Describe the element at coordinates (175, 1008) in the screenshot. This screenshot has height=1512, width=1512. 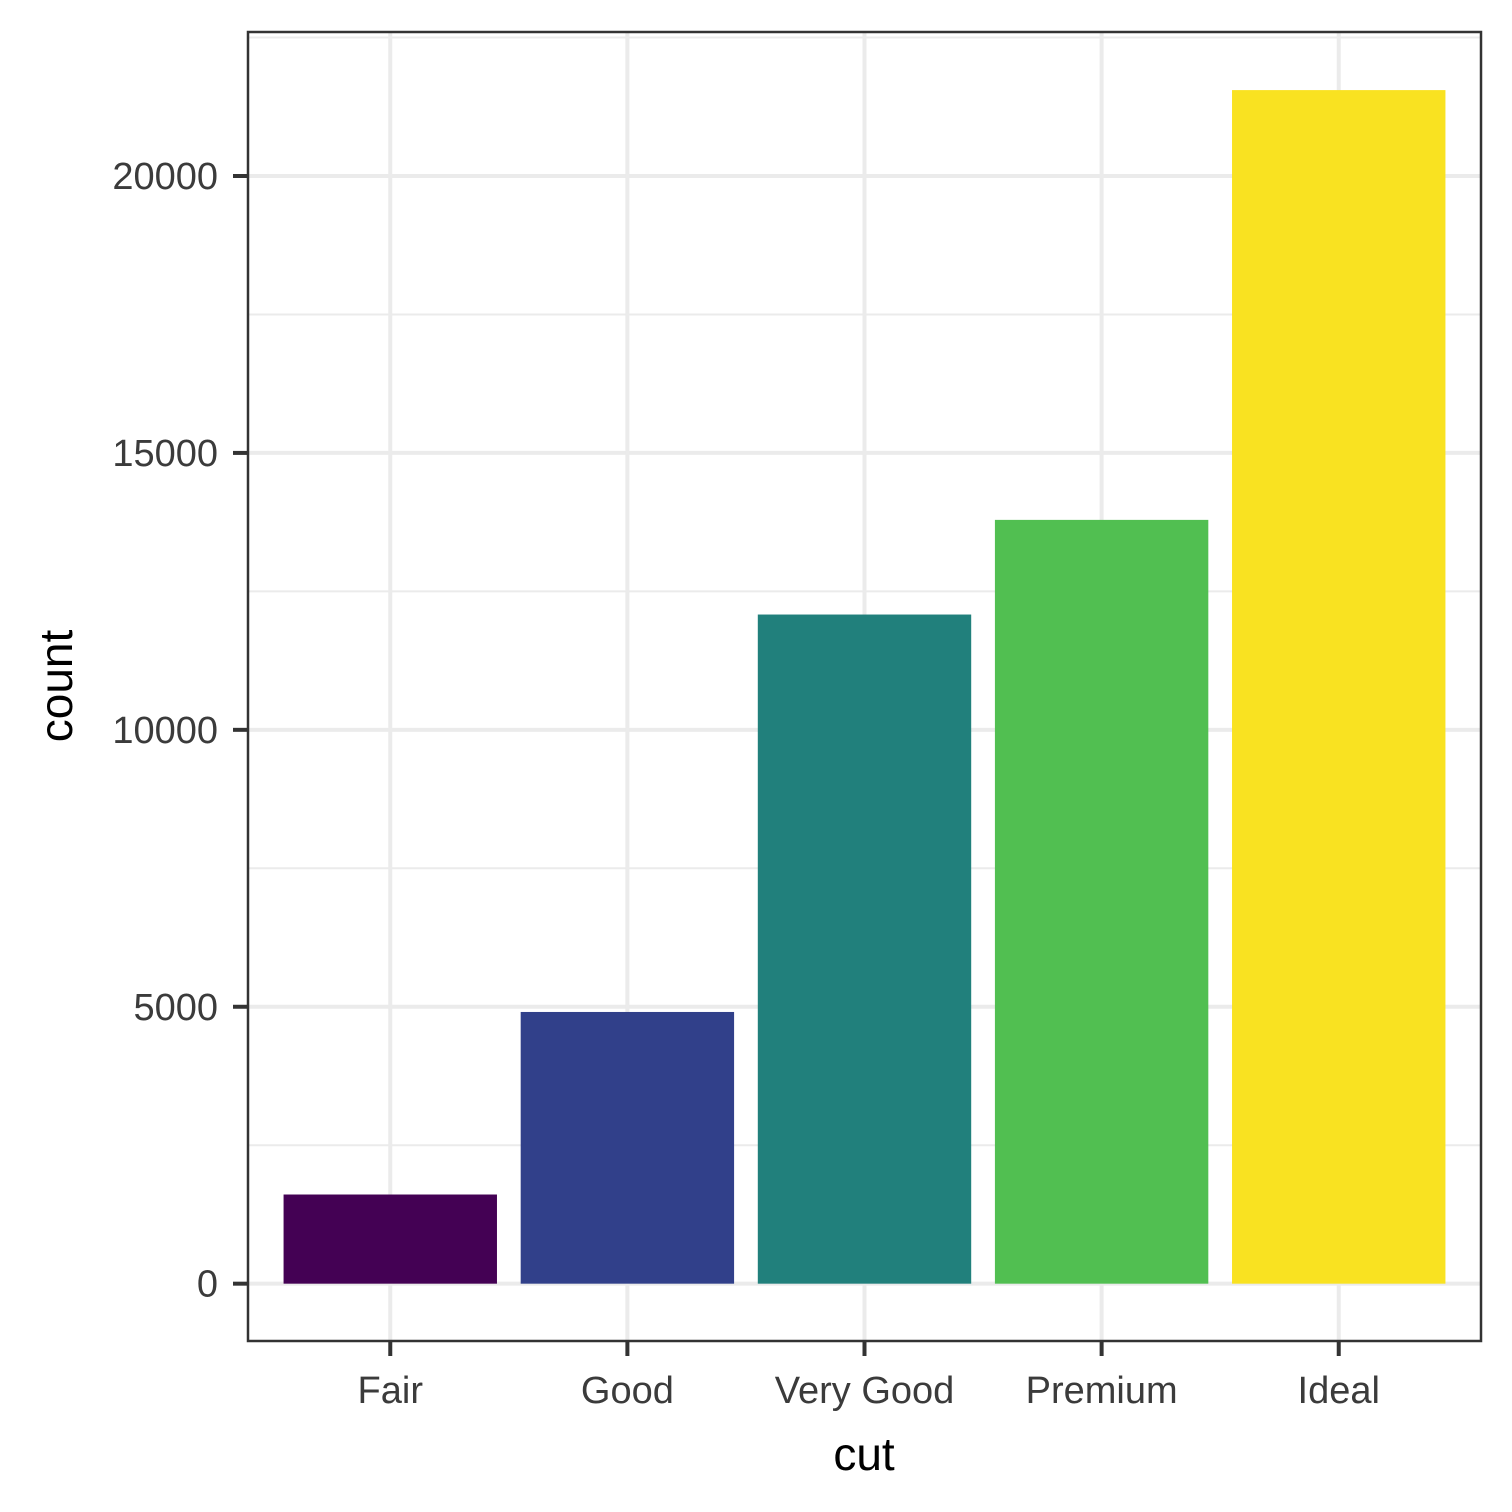
I see `y-tick-label: 5000` at that location.